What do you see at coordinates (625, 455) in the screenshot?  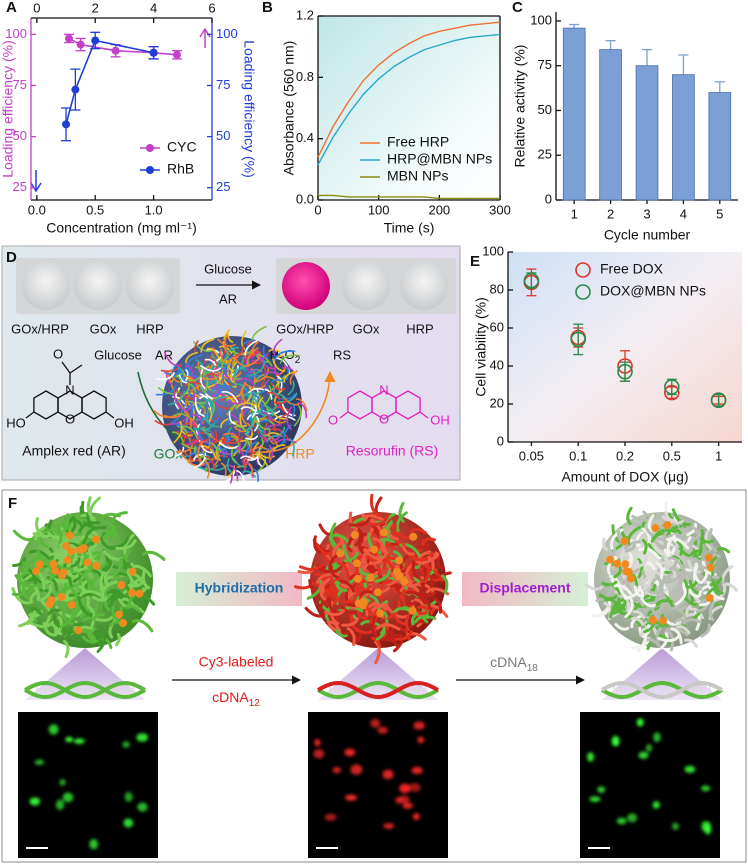 I see `x-tick-label: 0.2` at bounding box center [625, 455].